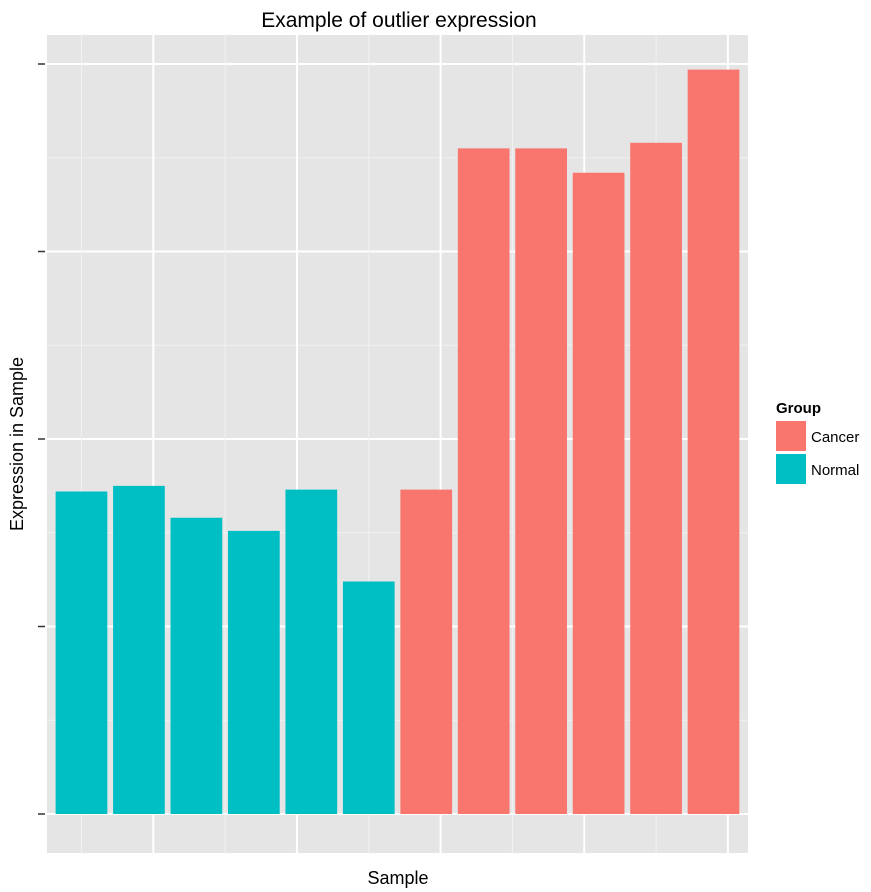  What do you see at coordinates (791, 469) in the screenshot?
I see `legend-swatch-normal` at bounding box center [791, 469].